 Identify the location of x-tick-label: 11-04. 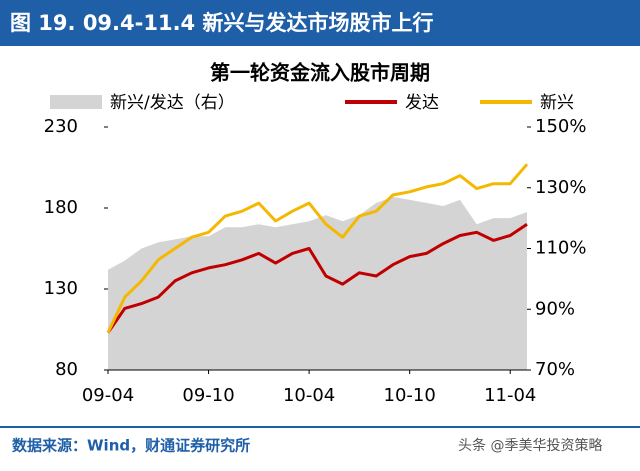
(510, 395).